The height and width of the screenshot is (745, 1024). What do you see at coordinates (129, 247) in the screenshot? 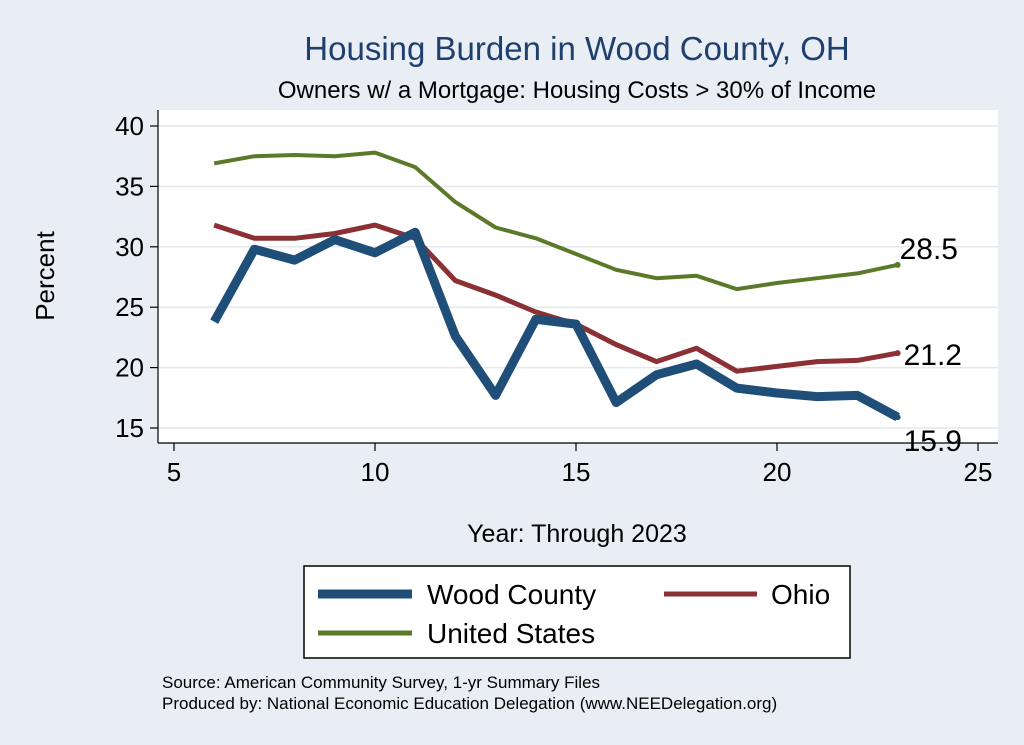
I see `y-tick-label: 30` at bounding box center [129, 247].